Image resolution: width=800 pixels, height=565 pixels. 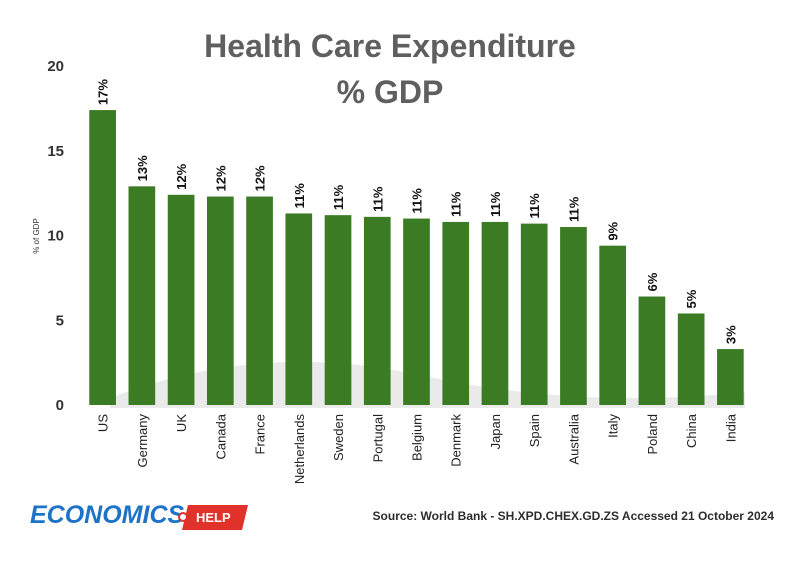 What do you see at coordinates (613, 230) in the screenshot?
I see `data-label: 9%` at bounding box center [613, 230].